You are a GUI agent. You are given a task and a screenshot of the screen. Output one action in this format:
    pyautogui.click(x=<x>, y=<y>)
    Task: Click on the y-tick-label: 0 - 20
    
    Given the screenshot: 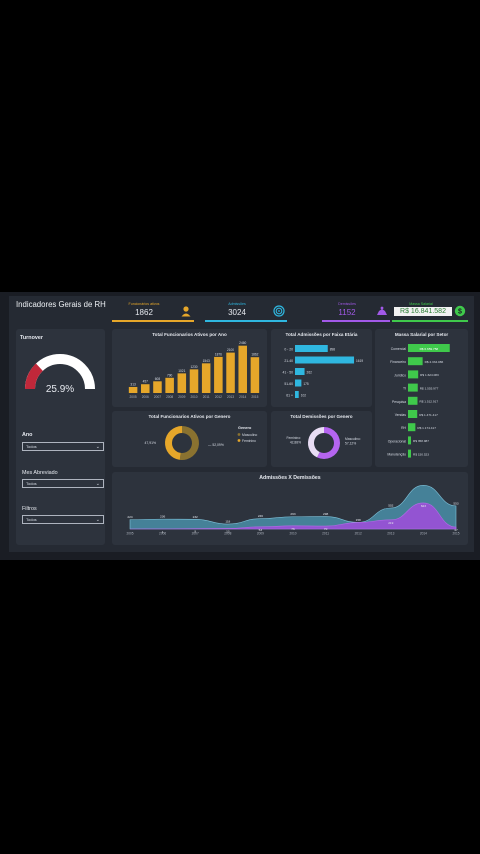 What is the action you would take?
    pyautogui.click(x=288, y=350)
    